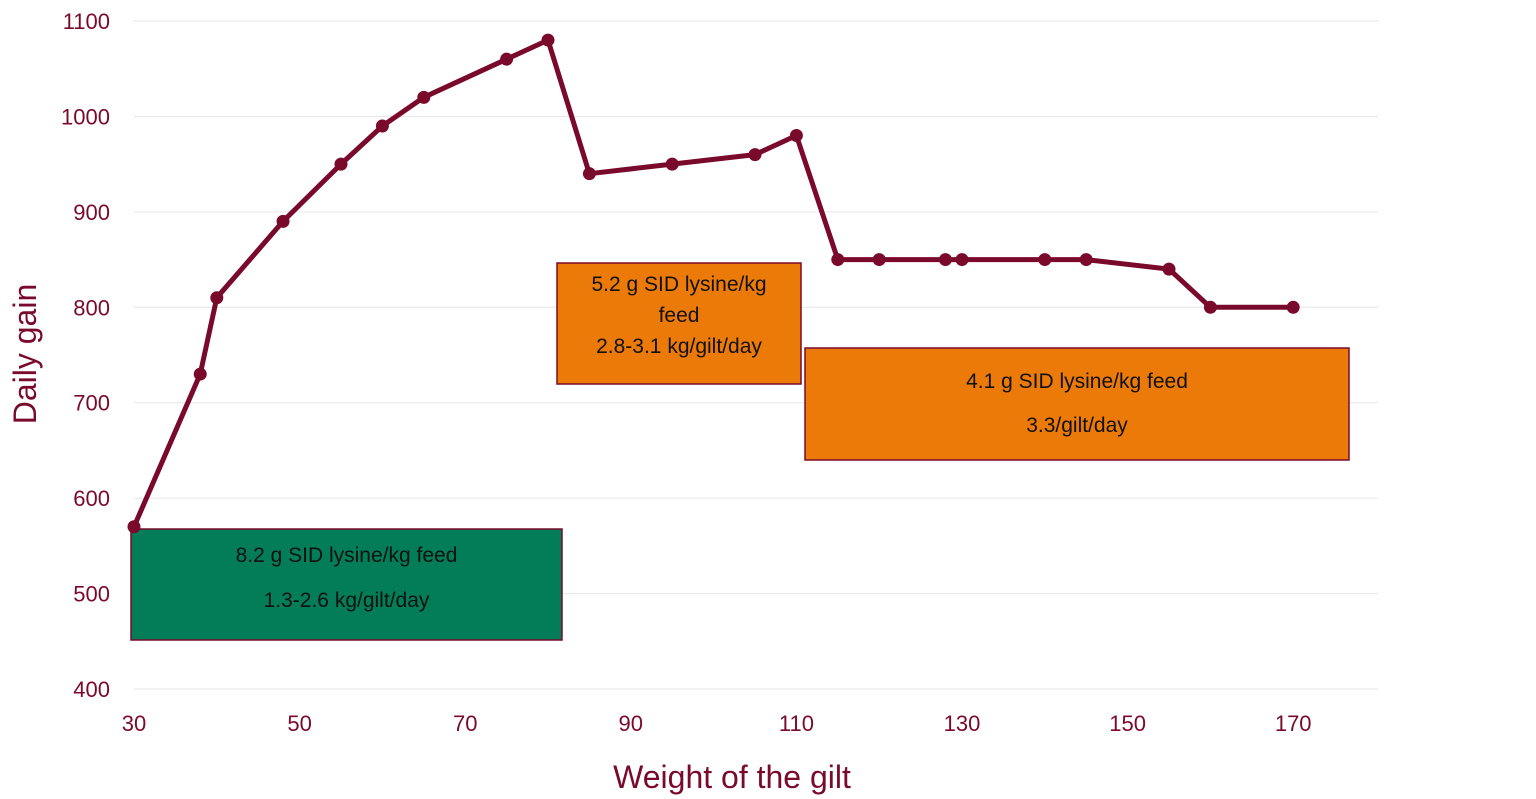 The width and height of the screenshot is (1536, 799). Describe the element at coordinates (465, 723) in the screenshot. I see `x-tick-label: 70` at that location.